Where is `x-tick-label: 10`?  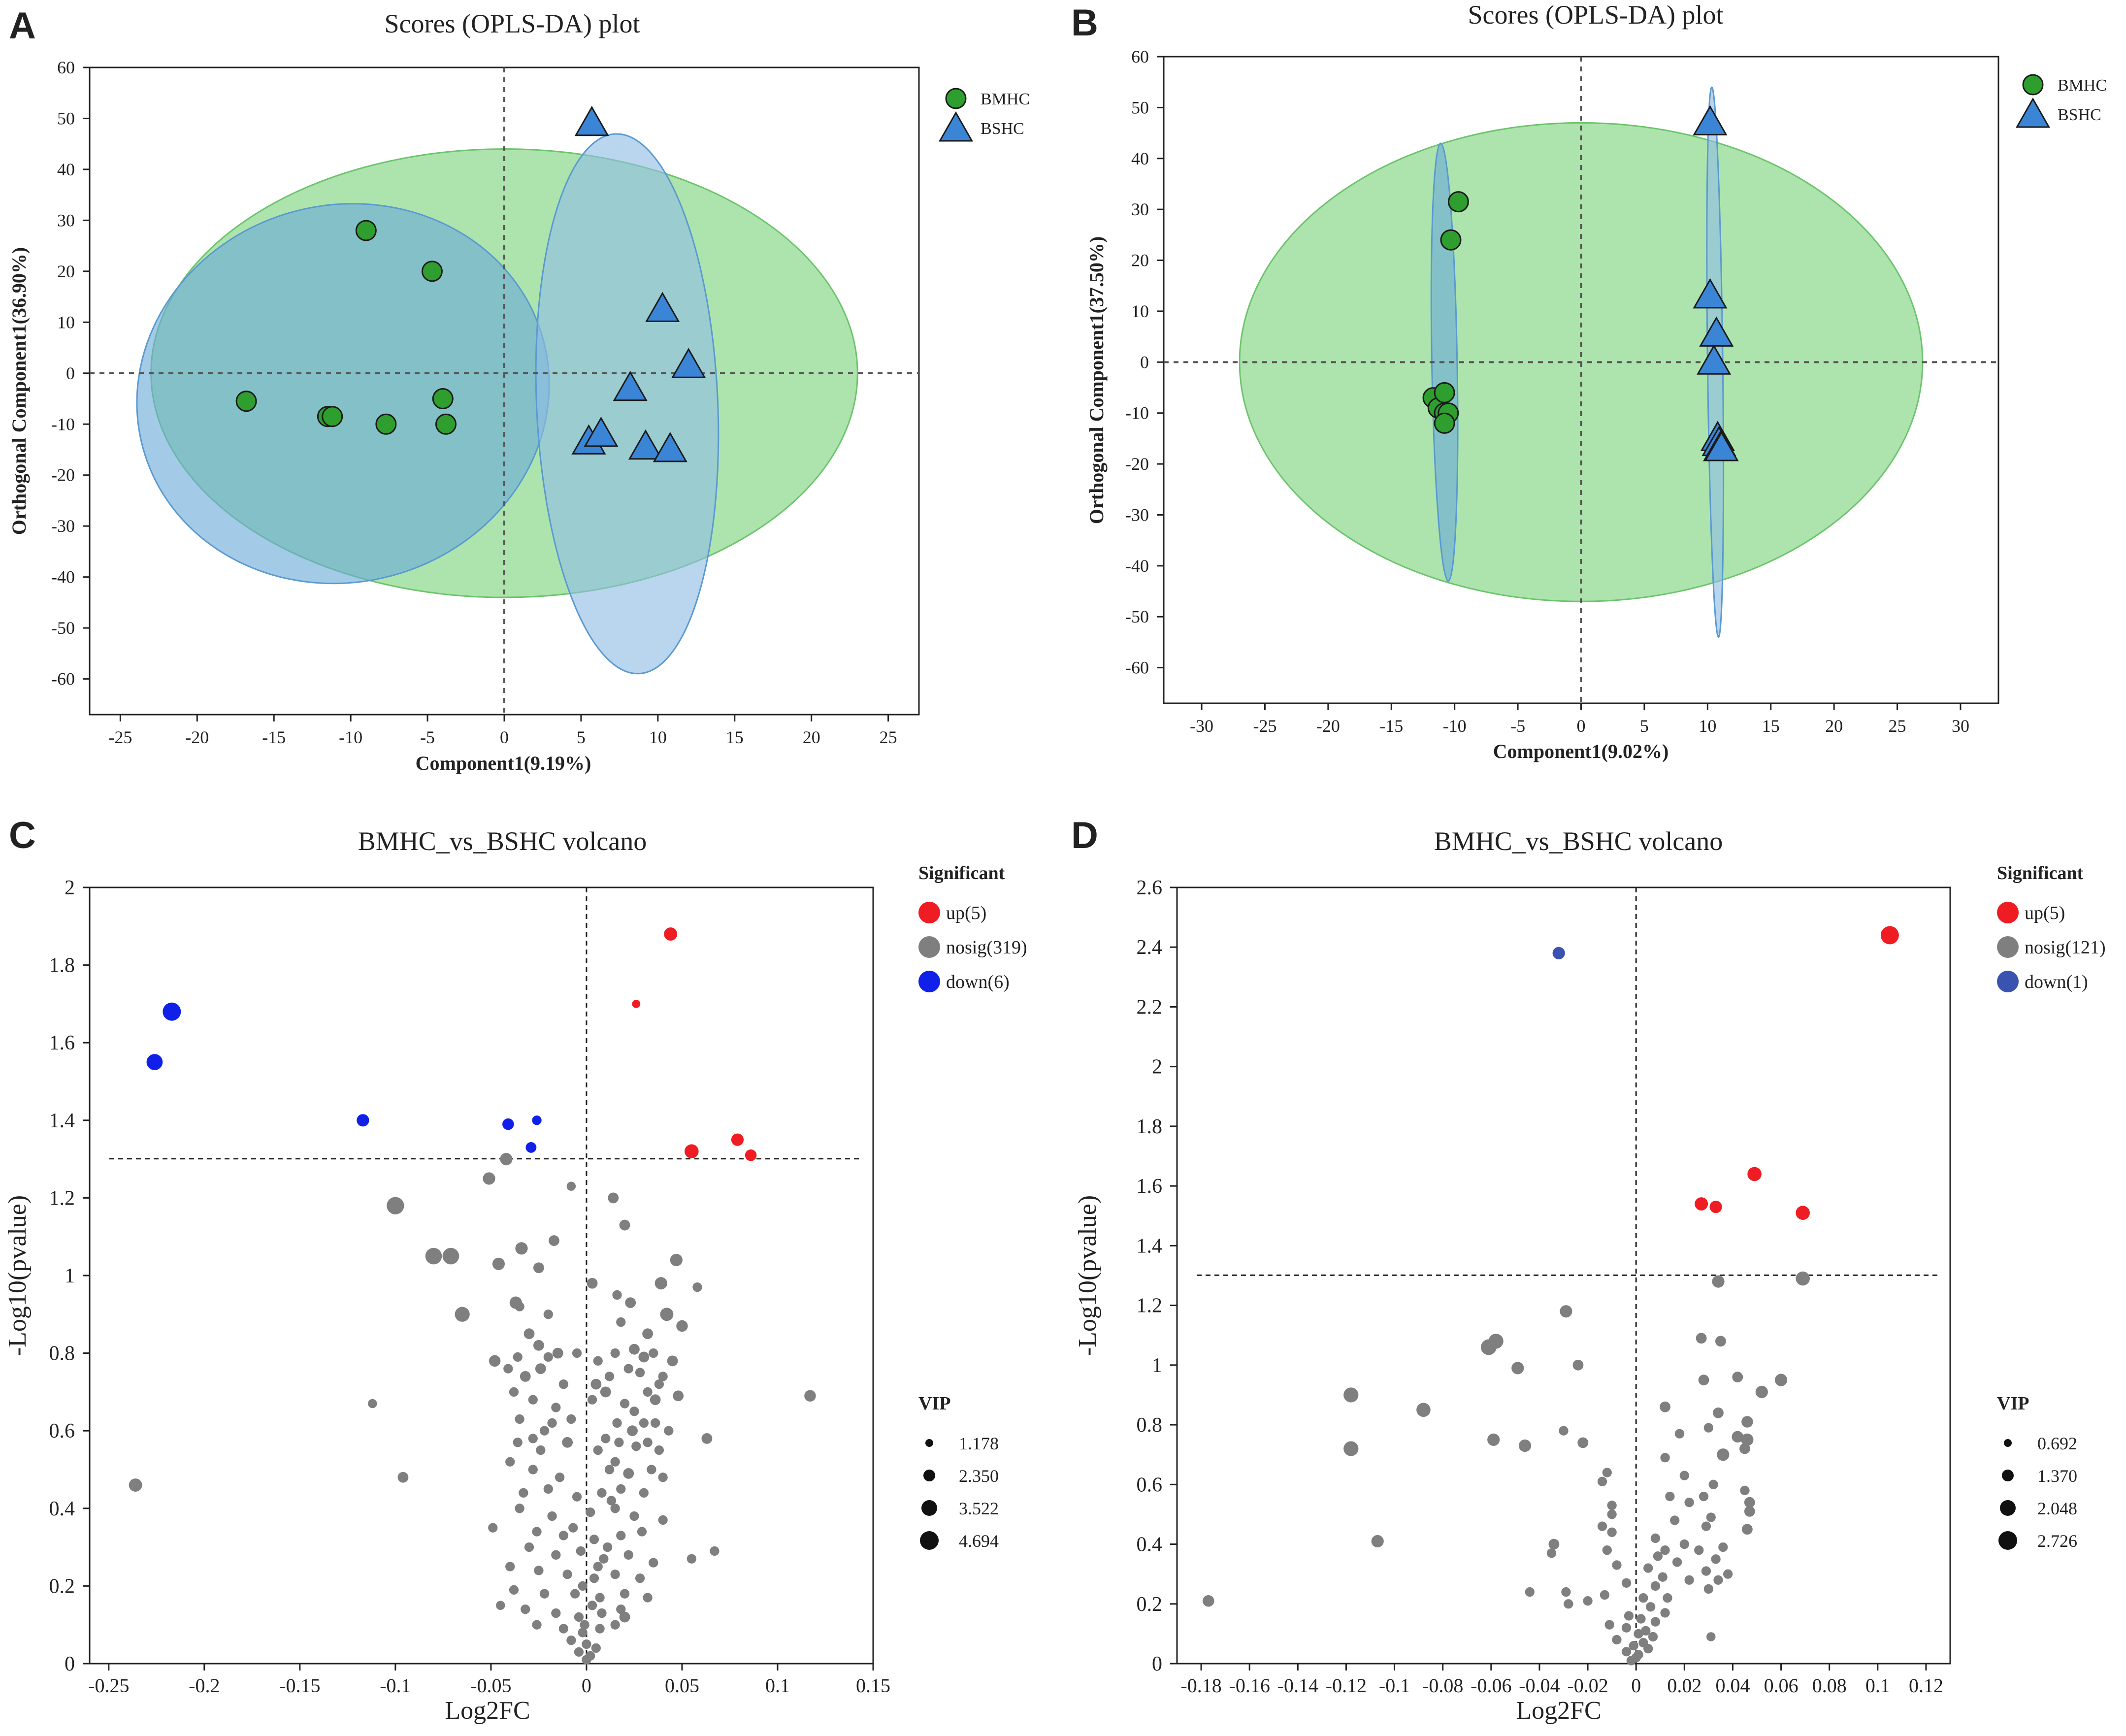
x-tick-label: 10 is located at coordinates (1707, 726).